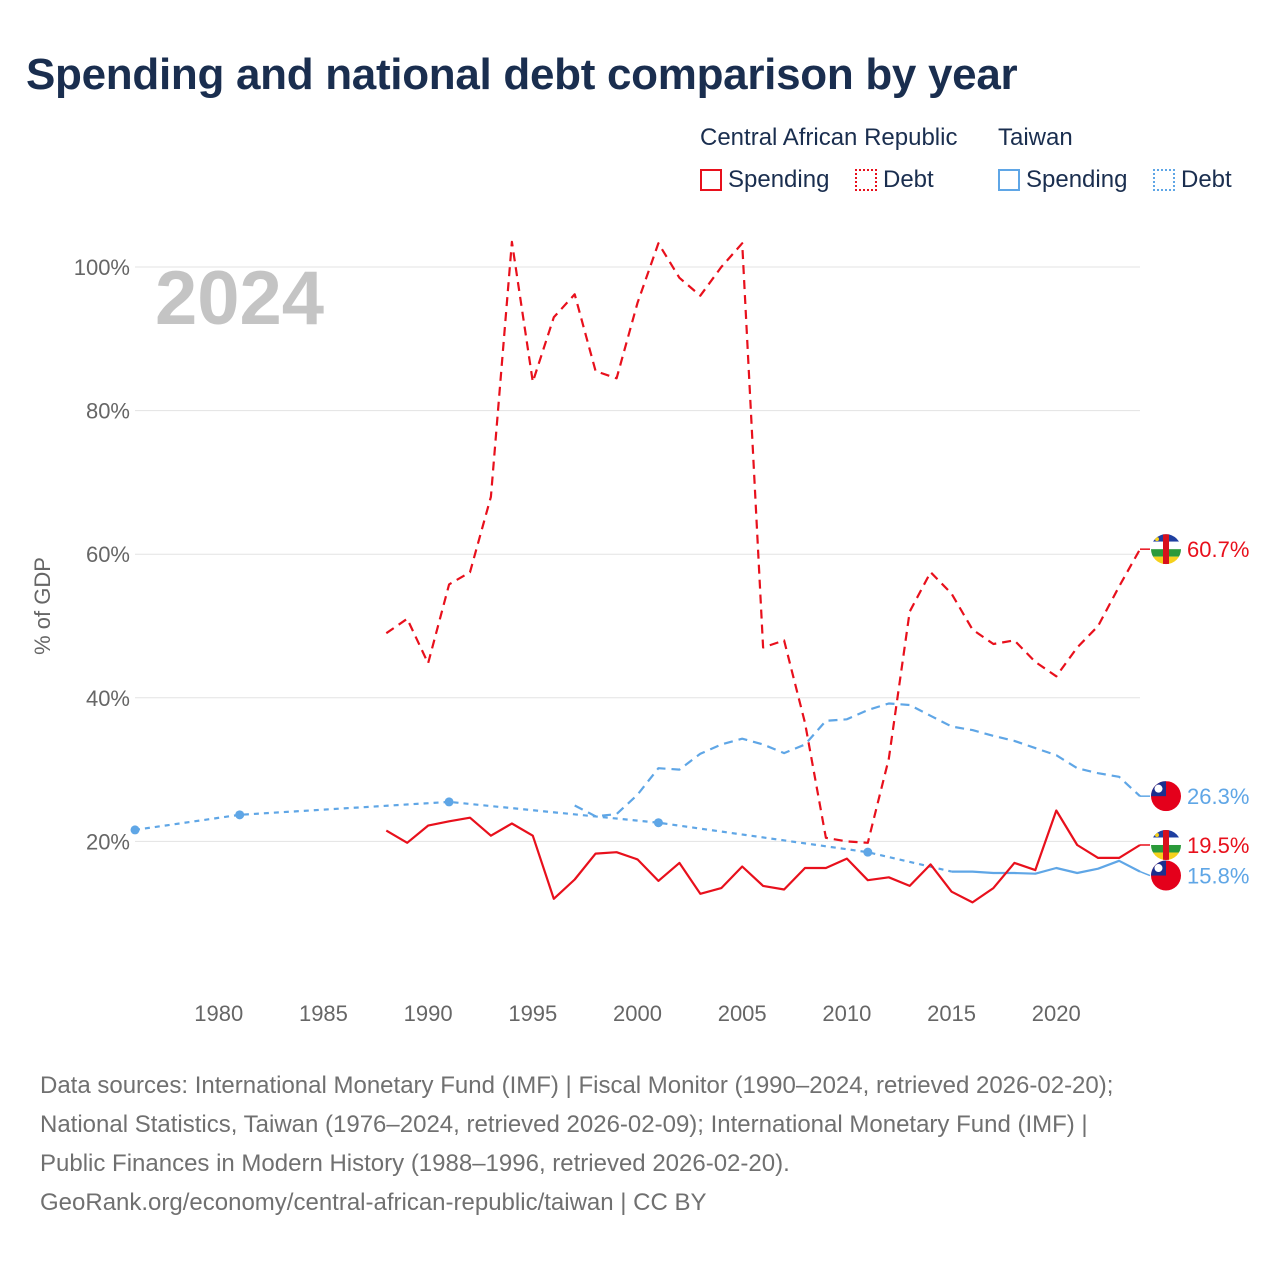 The width and height of the screenshot is (1280, 1280). What do you see at coordinates (1145, 873) in the screenshot?
I see `end-label-connector` at bounding box center [1145, 873].